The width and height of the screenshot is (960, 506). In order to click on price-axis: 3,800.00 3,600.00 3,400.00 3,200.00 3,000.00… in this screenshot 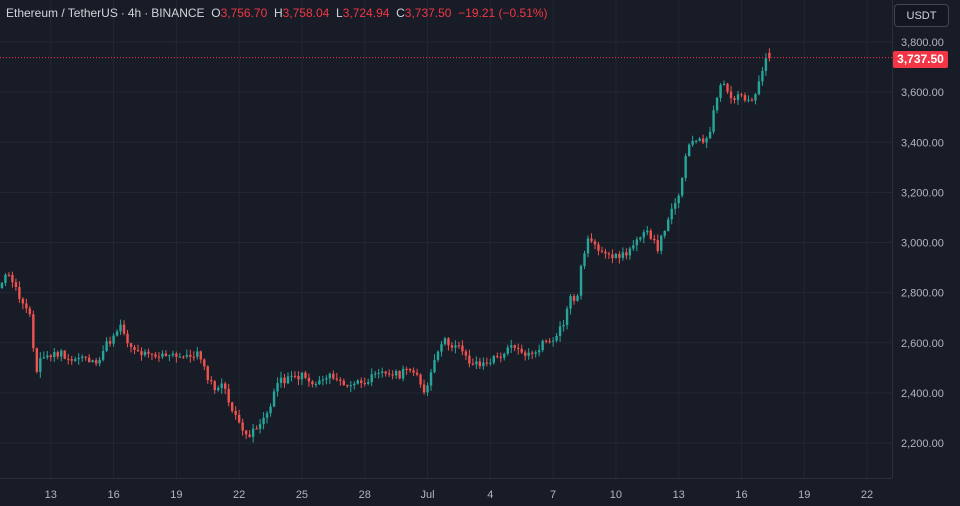, I will do `click(926, 239)`.